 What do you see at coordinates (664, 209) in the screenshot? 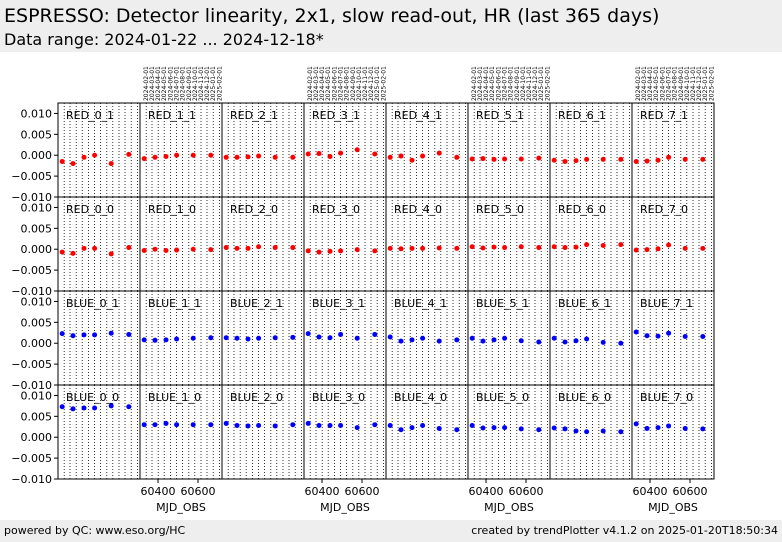
I see `panel-title: RED_7_0` at bounding box center [664, 209].